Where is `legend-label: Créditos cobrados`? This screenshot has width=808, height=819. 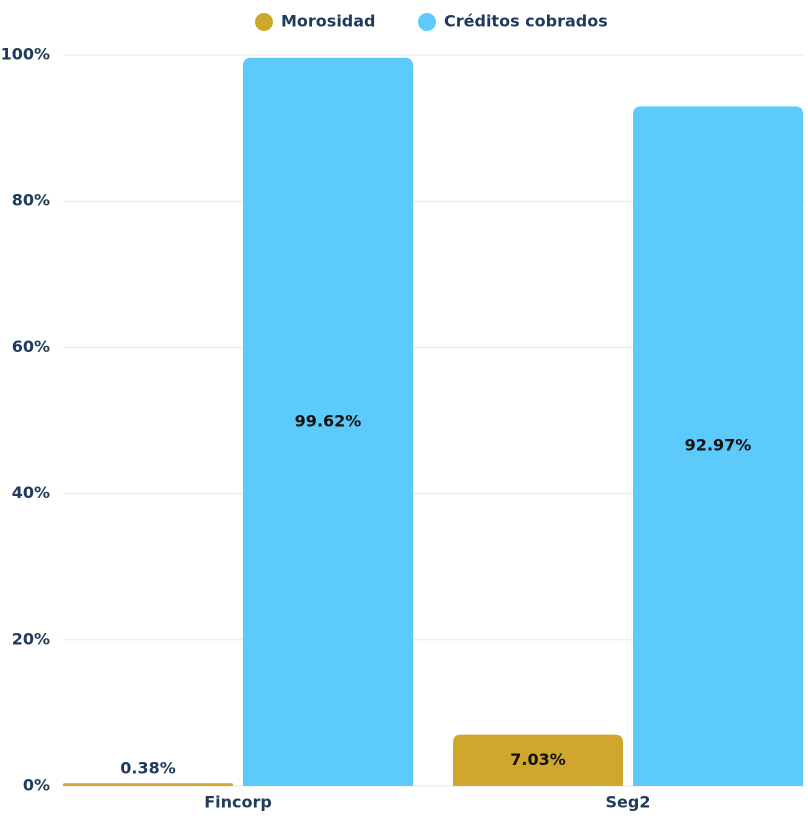
legend-label: Créditos cobrados is located at coordinates (526, 21).